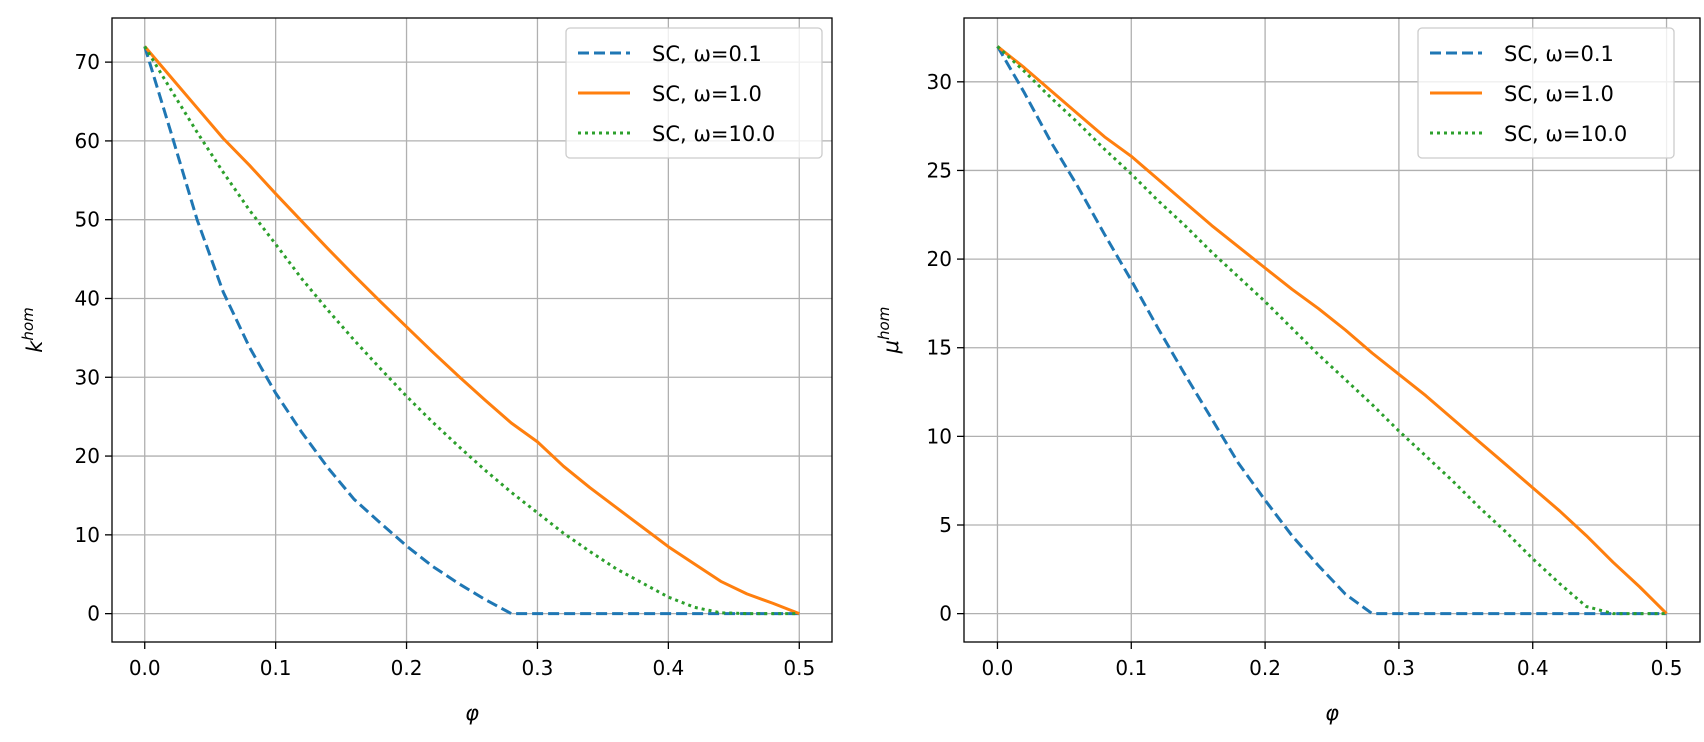  What do you see at coordinates (1131, 668) in the screenshot?
I see `right-chart-x-tick-label: 0.1` at bounding box center [1131, 668].